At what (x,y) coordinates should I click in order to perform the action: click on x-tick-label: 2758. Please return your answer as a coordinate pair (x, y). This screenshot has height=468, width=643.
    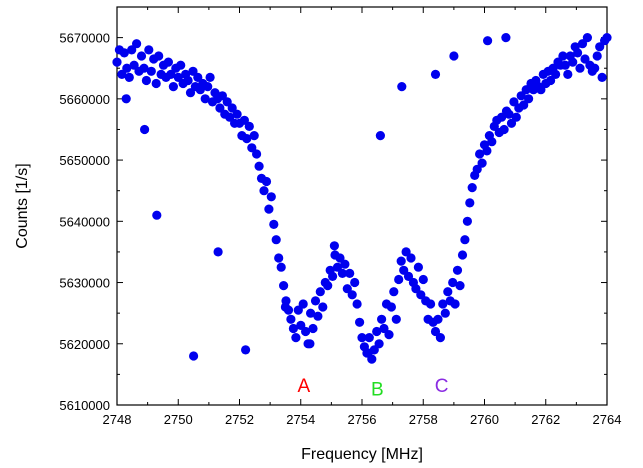
    Looking at the image, I should click on (423, 419).